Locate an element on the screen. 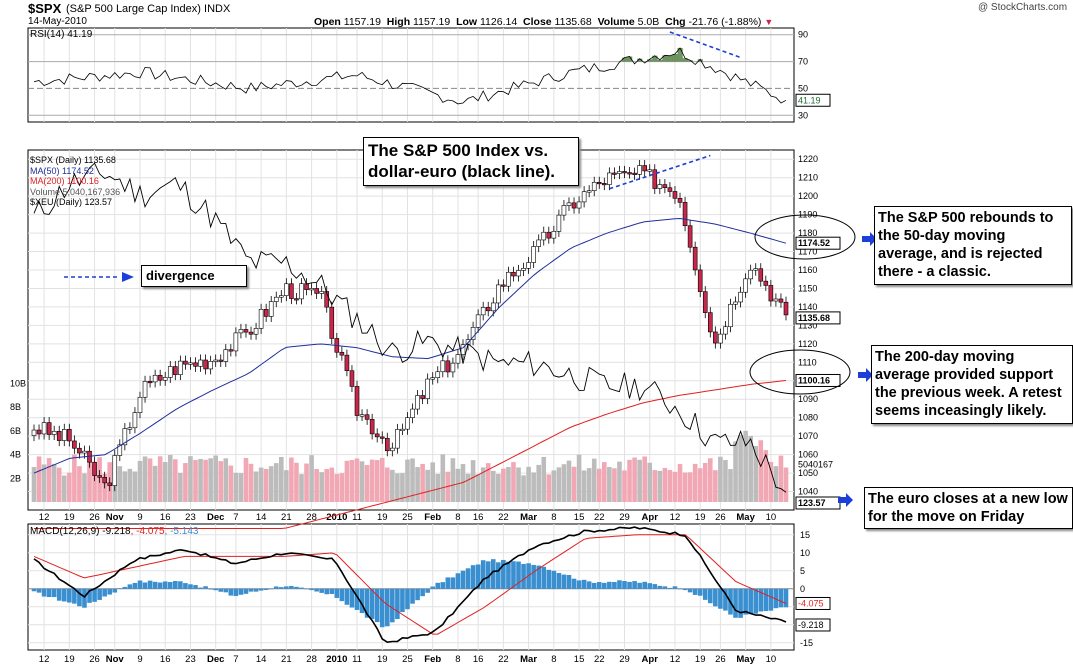 The image size is (1073, 667). x-tick-label: 16 is located at coordinates (165, 659).